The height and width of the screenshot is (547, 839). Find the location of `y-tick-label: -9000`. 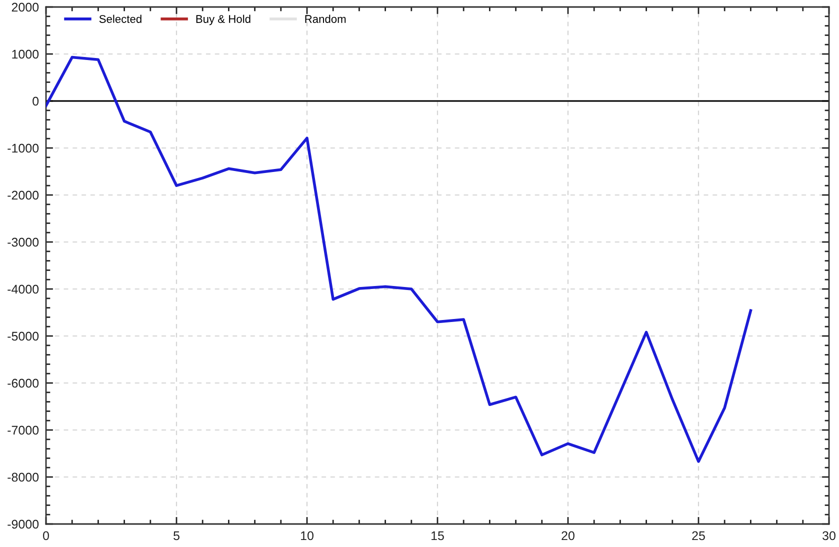

y-tick-label: -9000 is located at coordinates (23, 524).